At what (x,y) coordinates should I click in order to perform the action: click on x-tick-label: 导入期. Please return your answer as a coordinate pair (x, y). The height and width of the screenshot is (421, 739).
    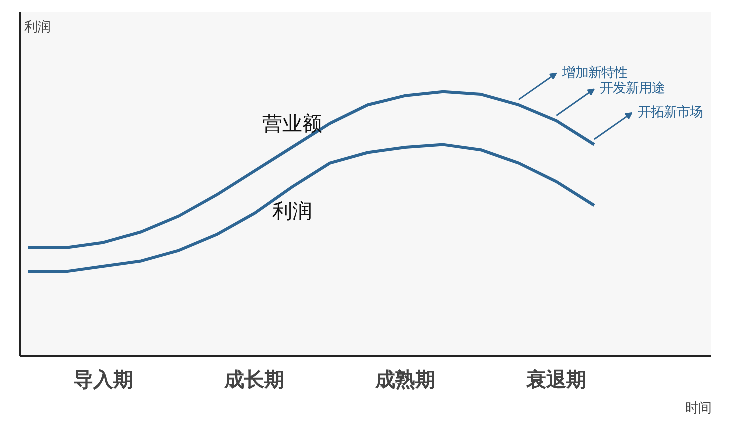
    Looking at the image, I should click on (104, 380).